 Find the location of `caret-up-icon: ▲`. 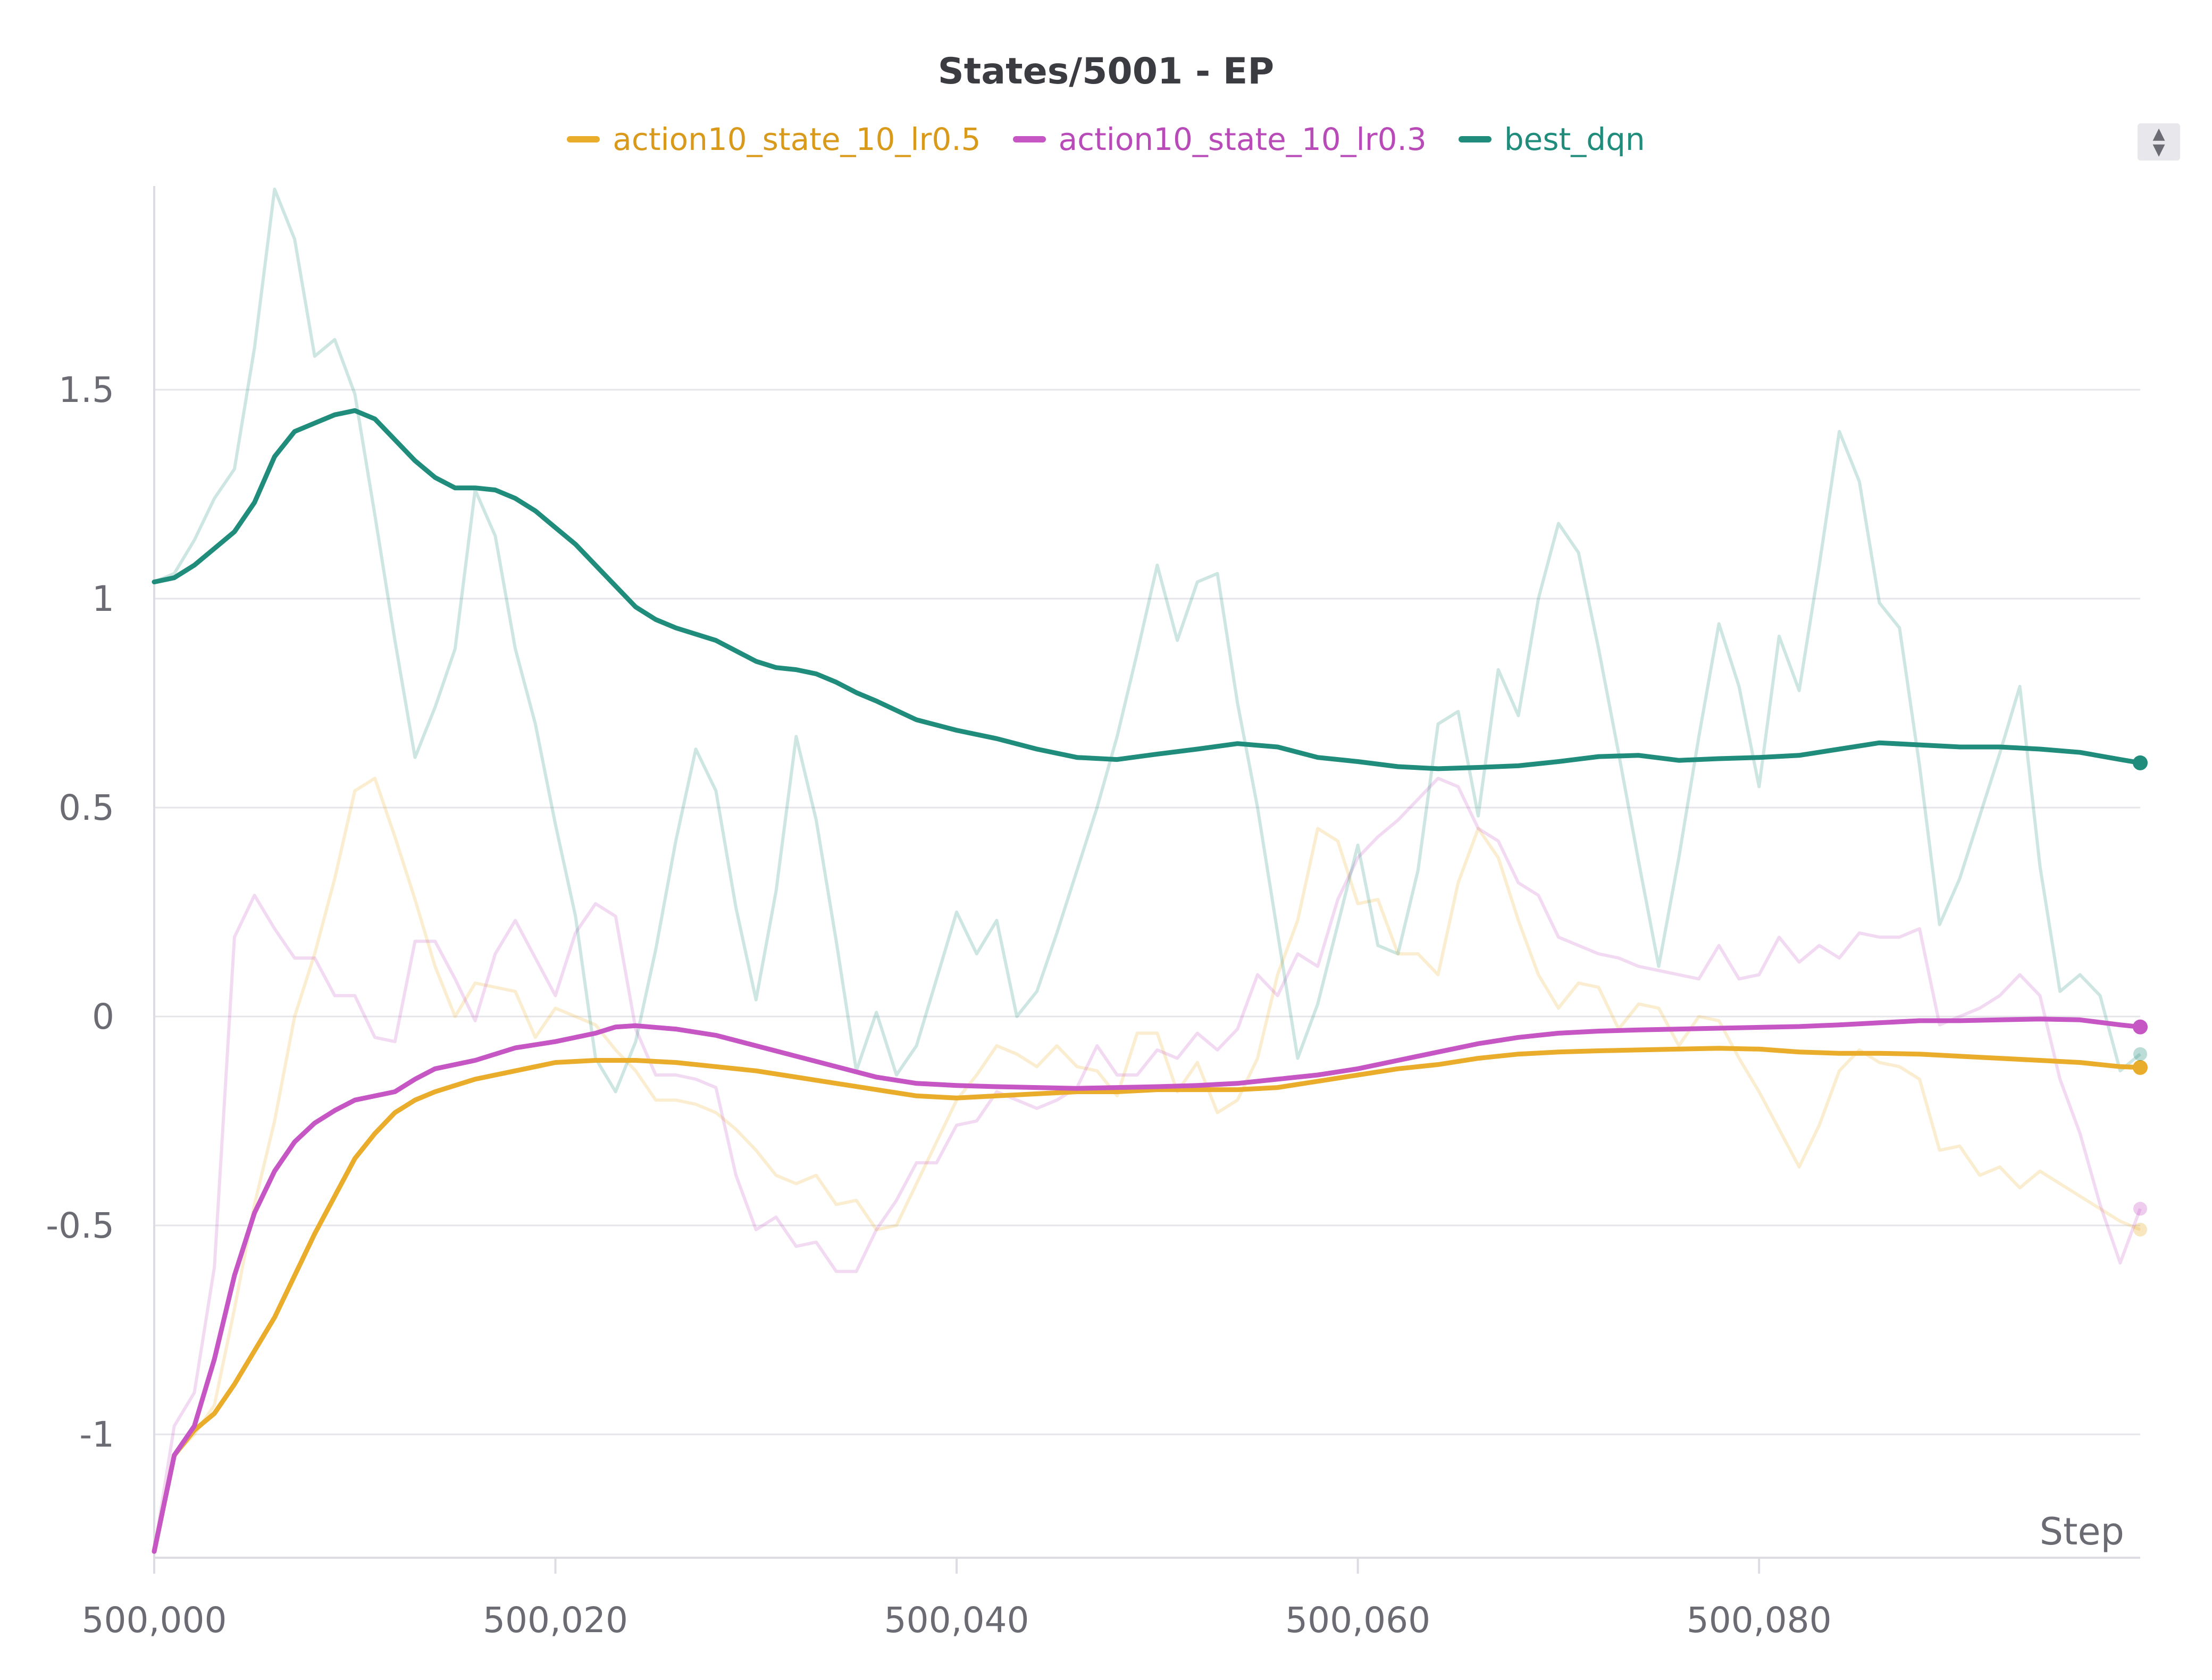

caret-up-icon: ▲ is located at coordinates (2158, 133).